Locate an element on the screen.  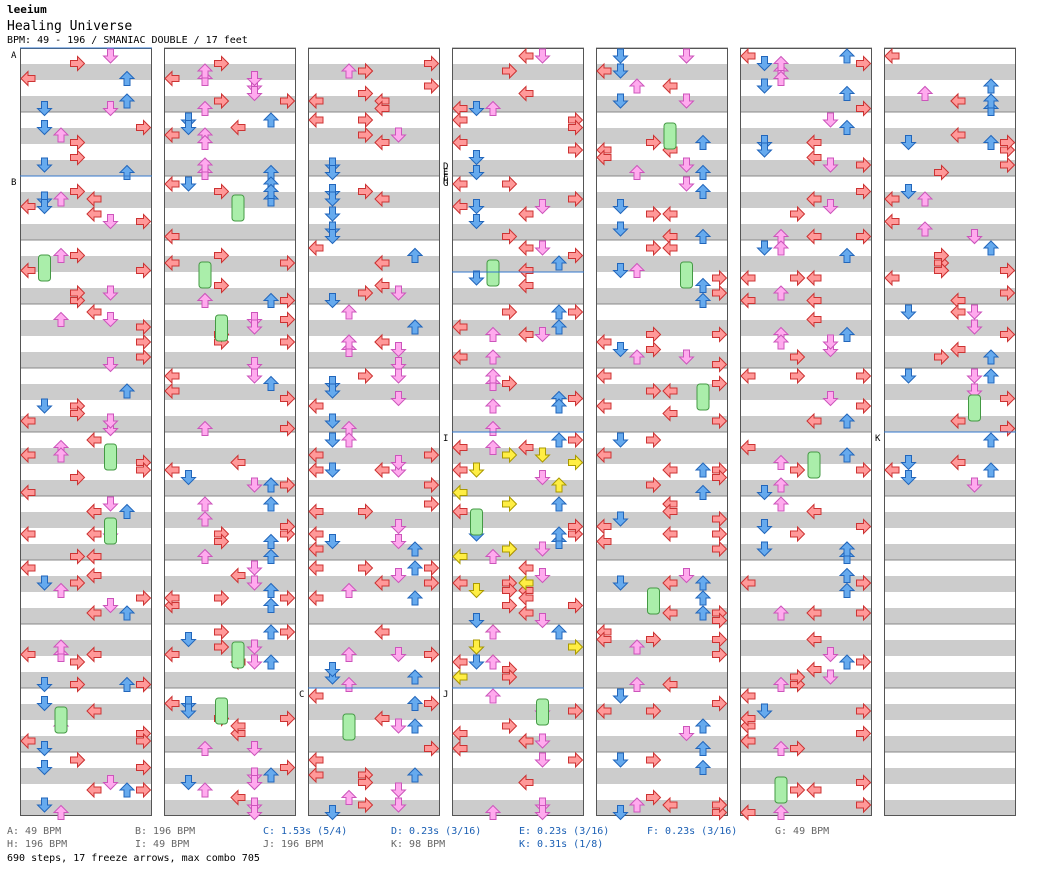
freeze-arrow is located at coordinates (238, 655).